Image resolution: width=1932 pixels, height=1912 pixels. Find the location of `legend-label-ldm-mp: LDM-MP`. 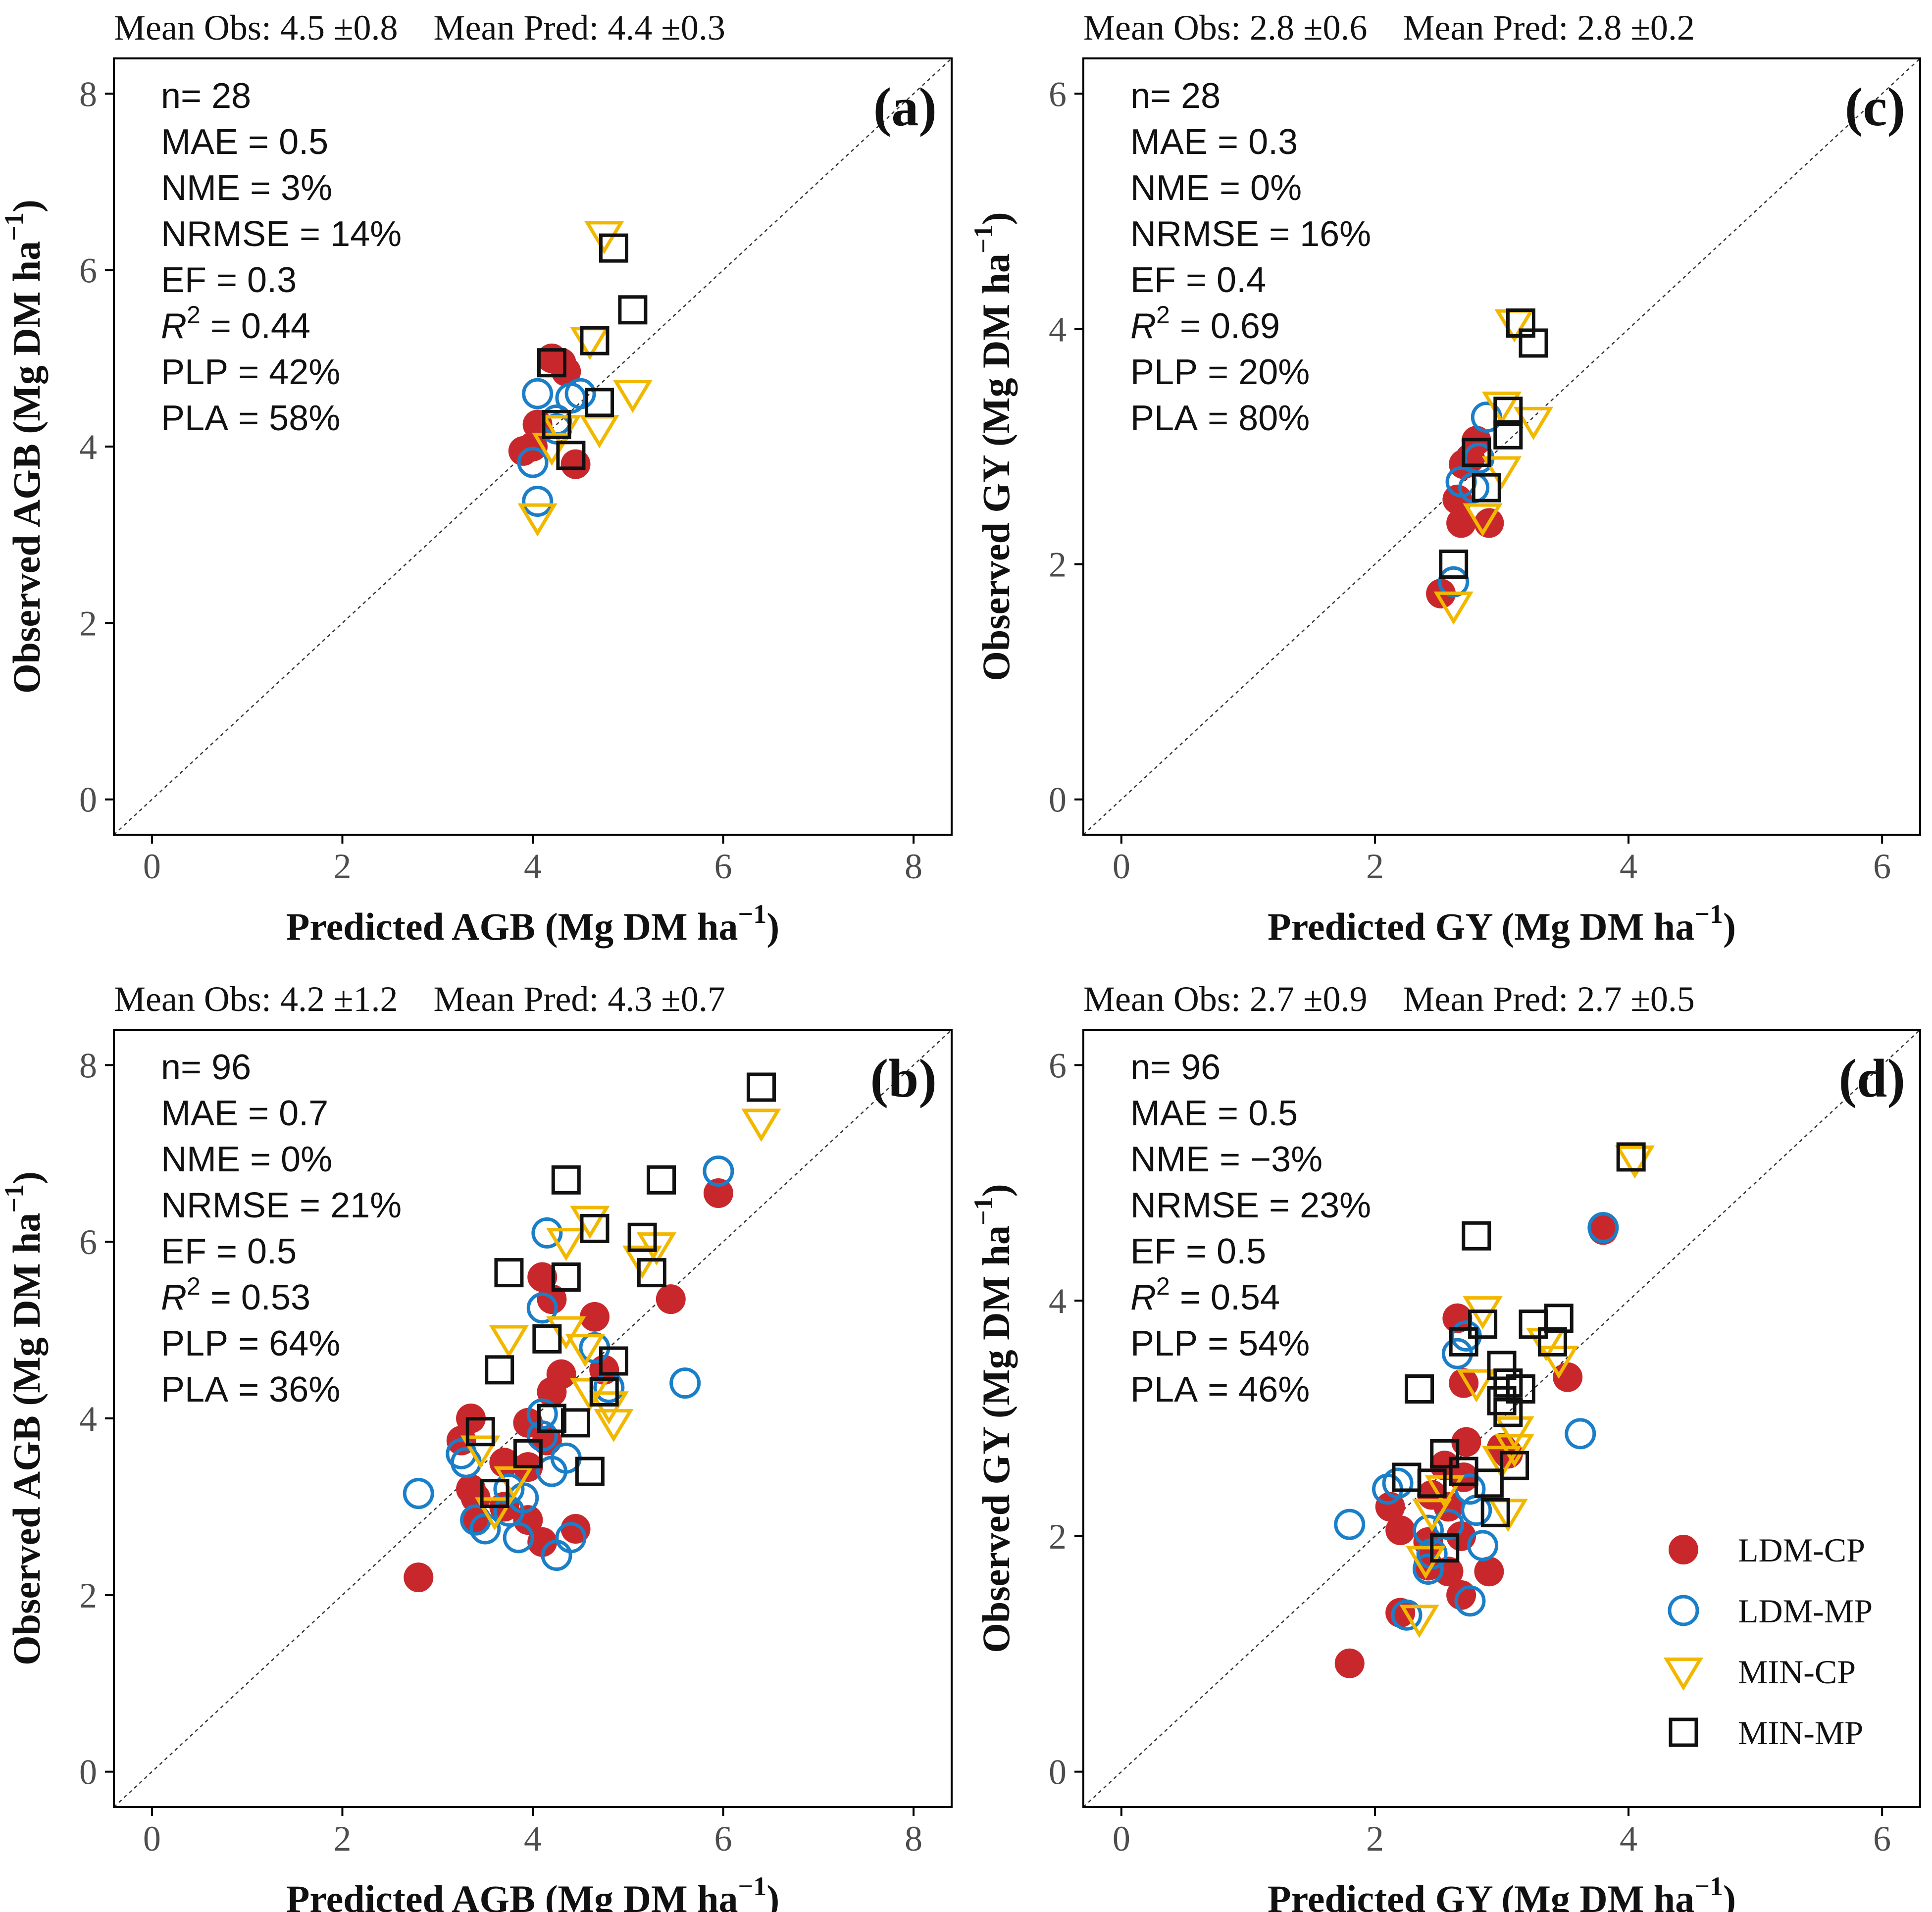

legend-label-ldm-mp: LDM-MP is located at coordinates (1805, 1611).